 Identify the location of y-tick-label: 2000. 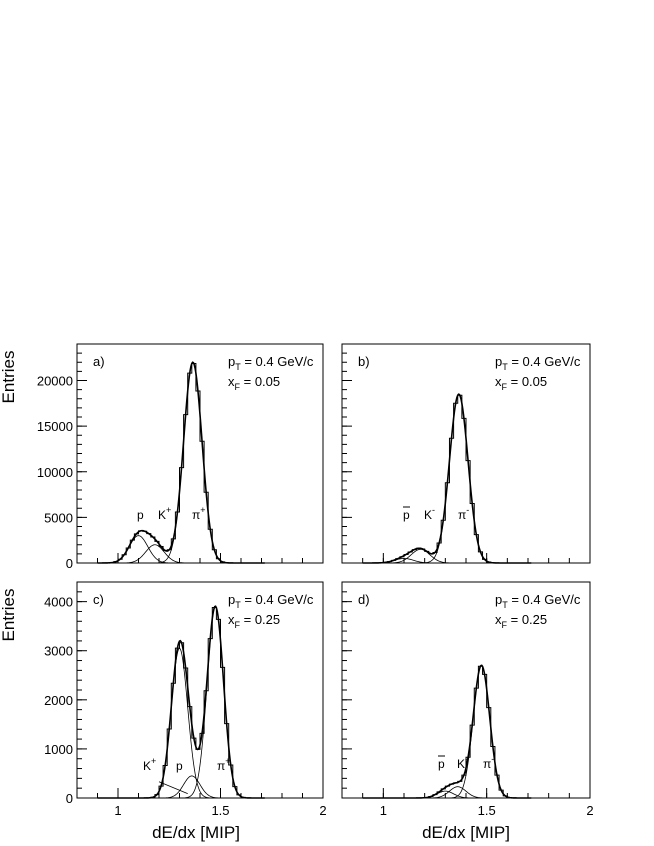
(58, 700).